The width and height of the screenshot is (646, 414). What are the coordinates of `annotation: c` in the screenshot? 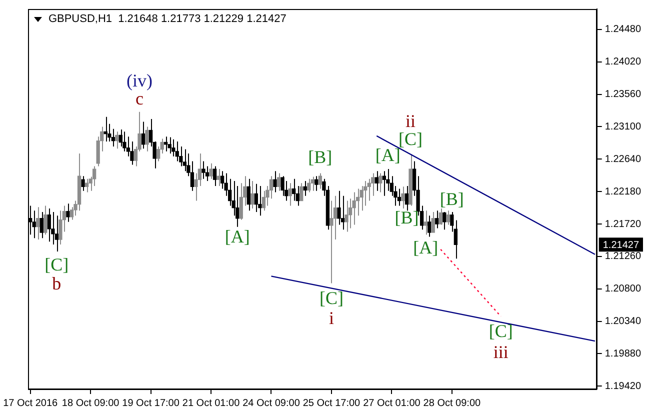 It's located at (139, 98).